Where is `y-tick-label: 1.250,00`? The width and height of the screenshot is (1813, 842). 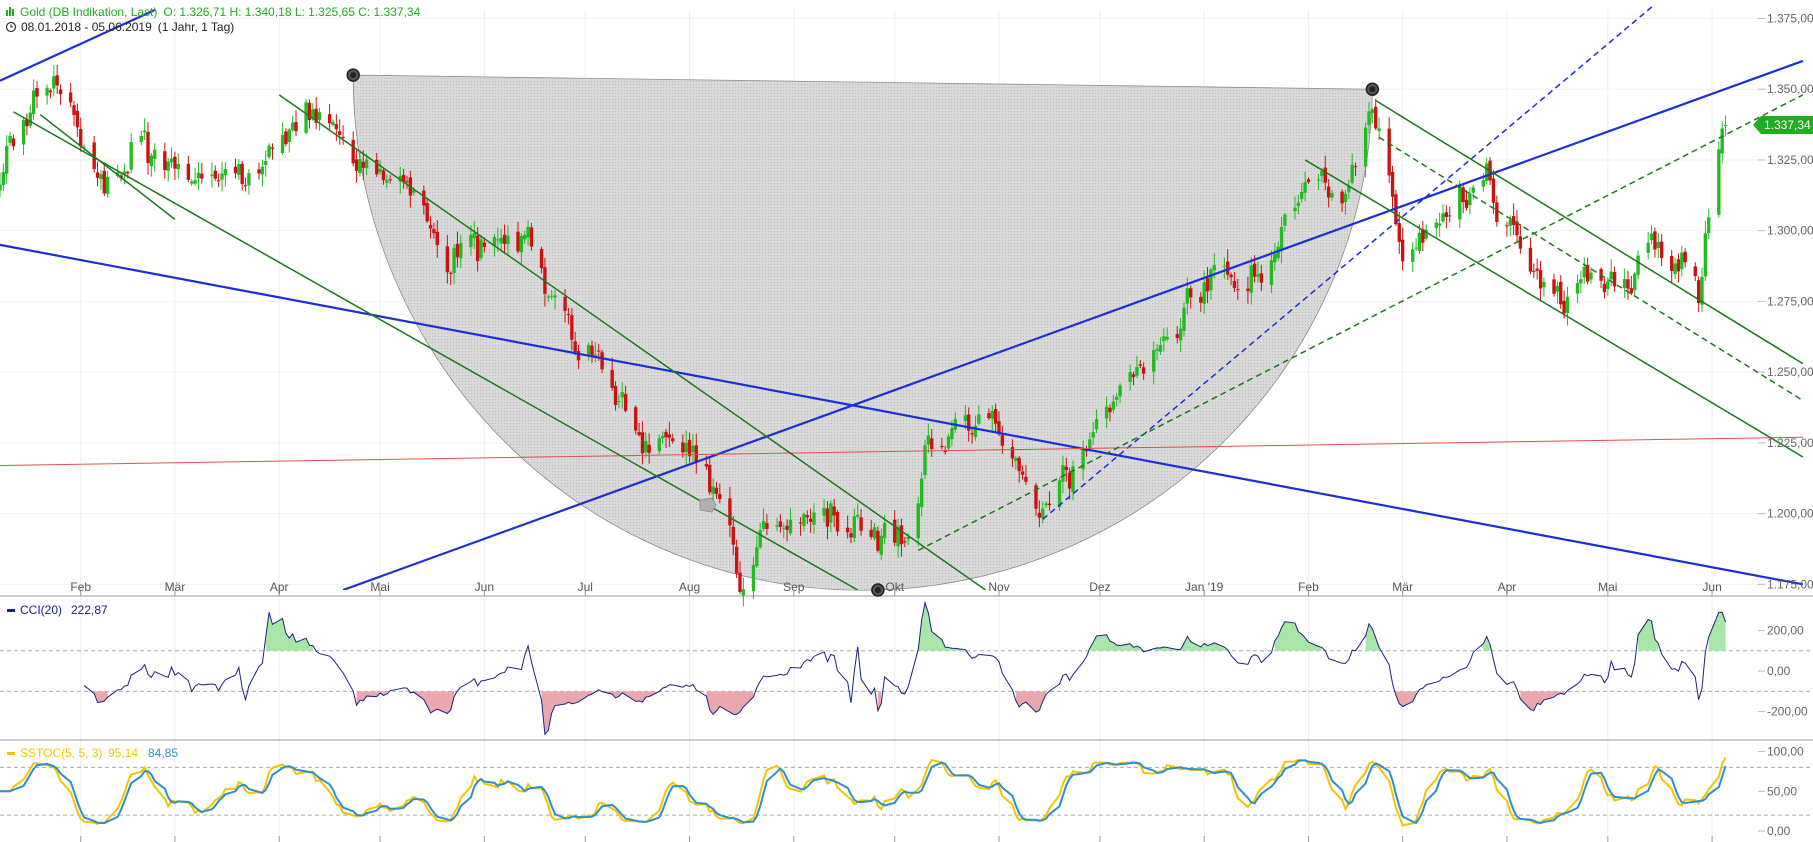
y-tick-label: 1.250,00 is located at coordinates (1790, 372).